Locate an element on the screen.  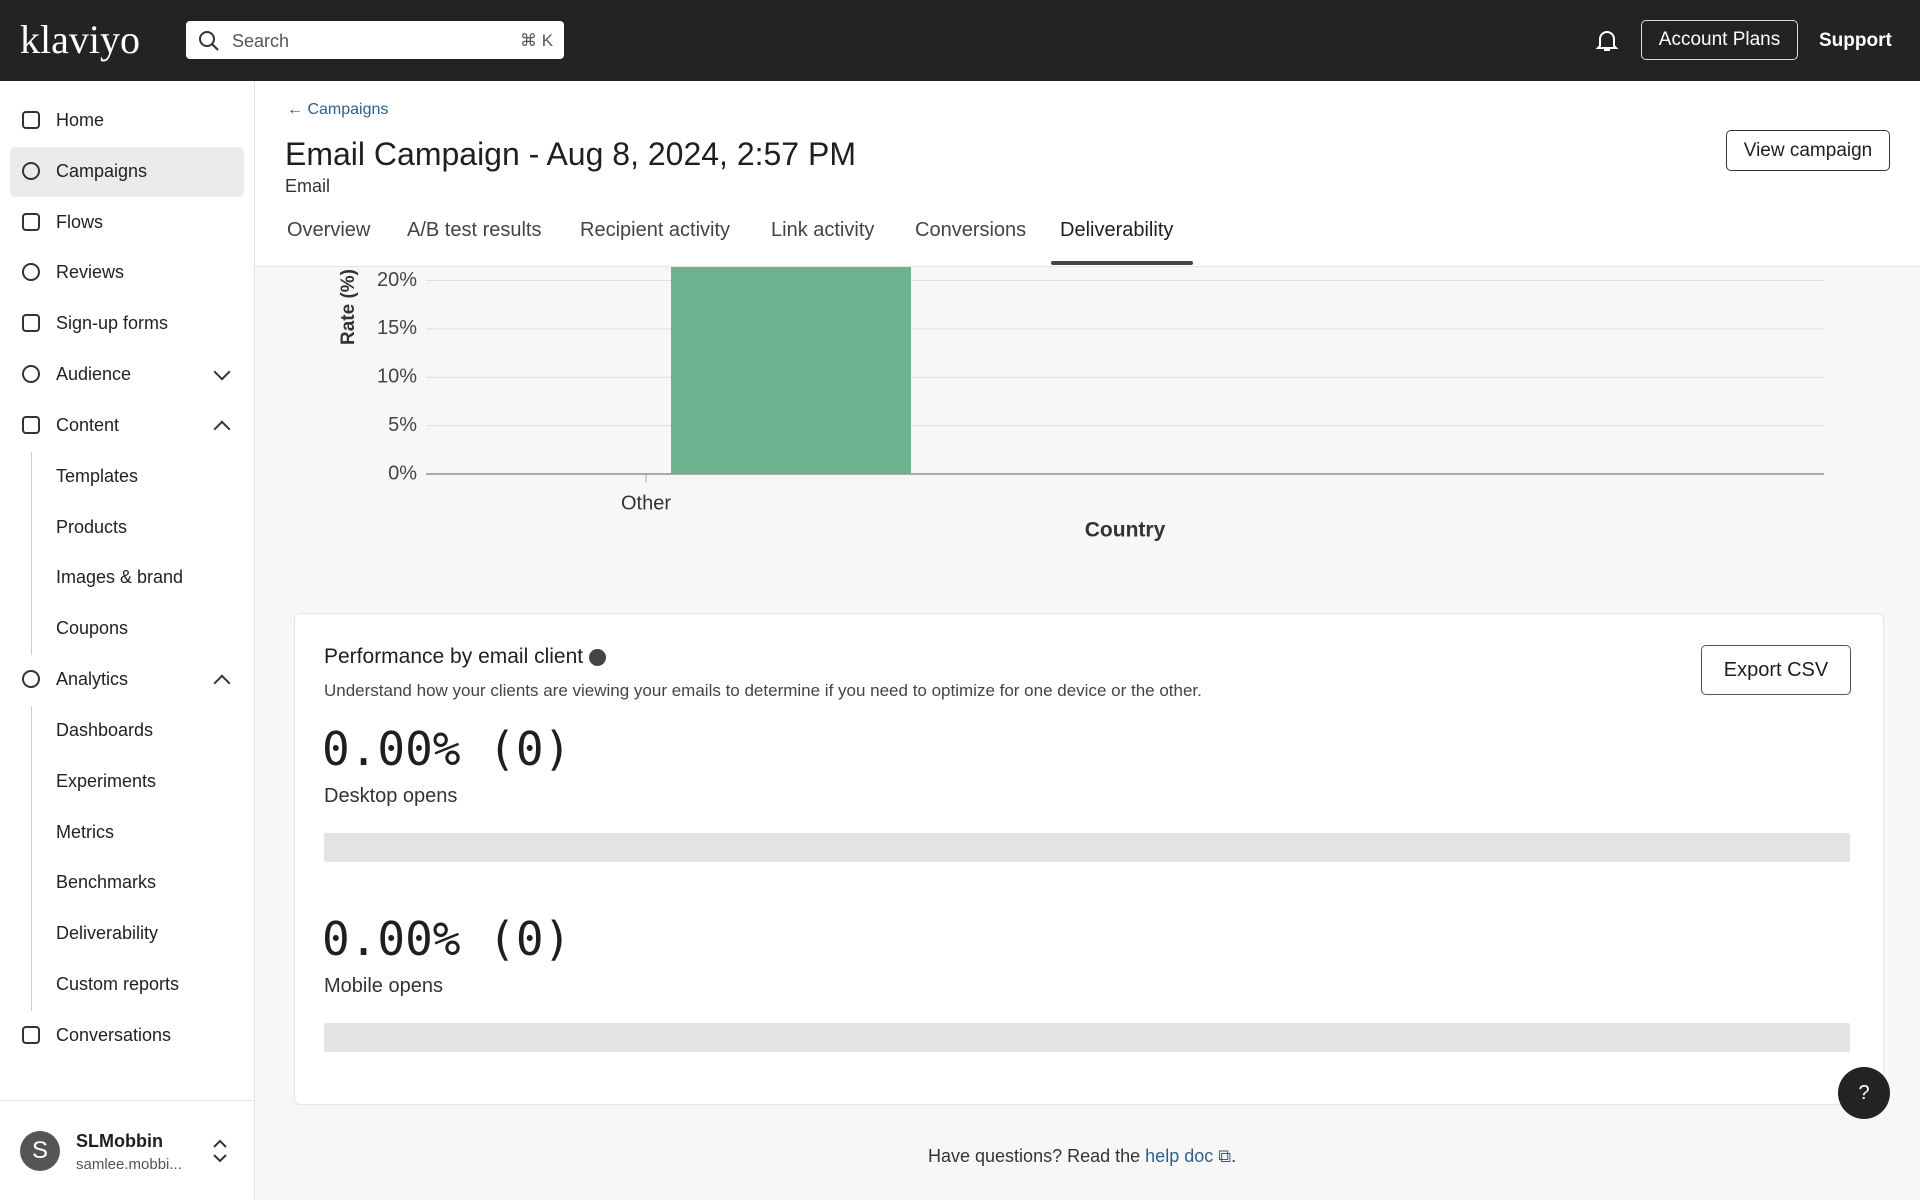
breadcrumb: ← Campaigns is located at coordinates (338, 109).